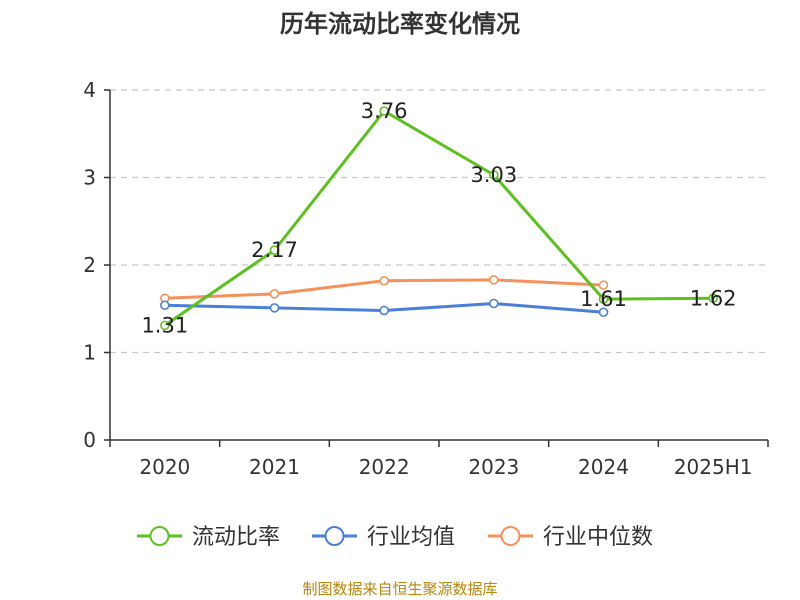 Image resolution: width=800 pixels, height=600 pixels. What do you see at coordinates (400, 589) in the screenshot?
I see `source-note: 制图数据来自恒生聚源数据库` at bounding box center [400, 589].